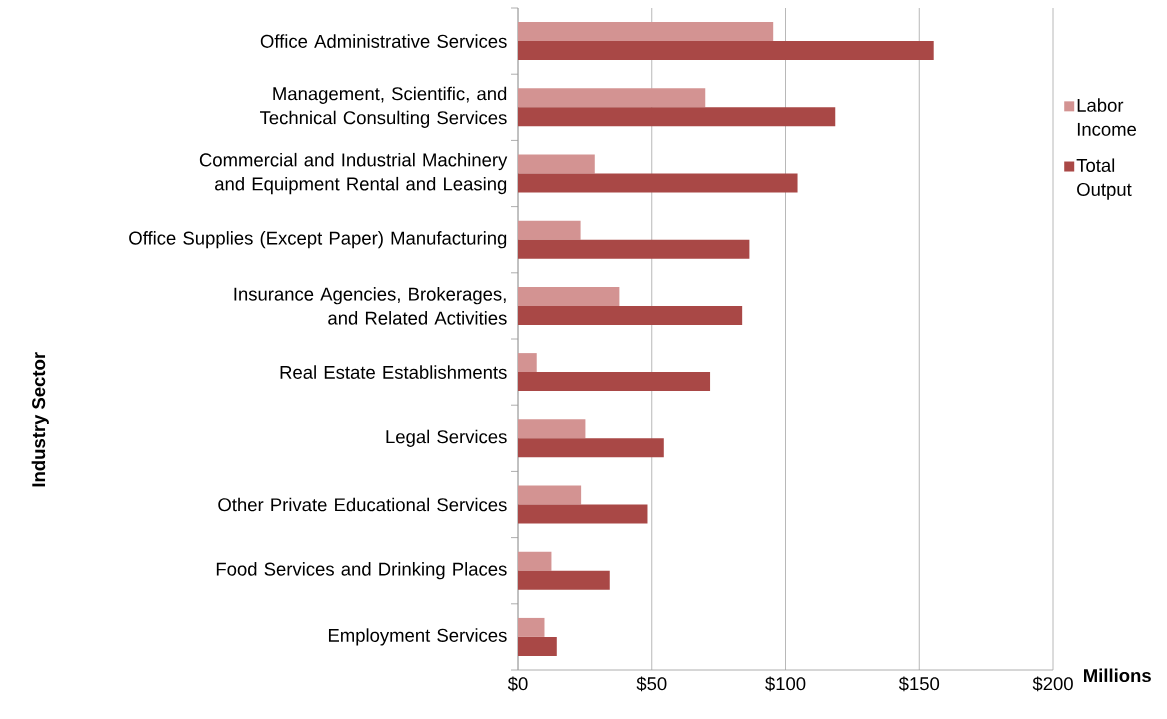  What do you see at coordinates (40, 419) in the screenshot?
I see `y-axis-title: Industry Sector` at bounding box center [40, 419].